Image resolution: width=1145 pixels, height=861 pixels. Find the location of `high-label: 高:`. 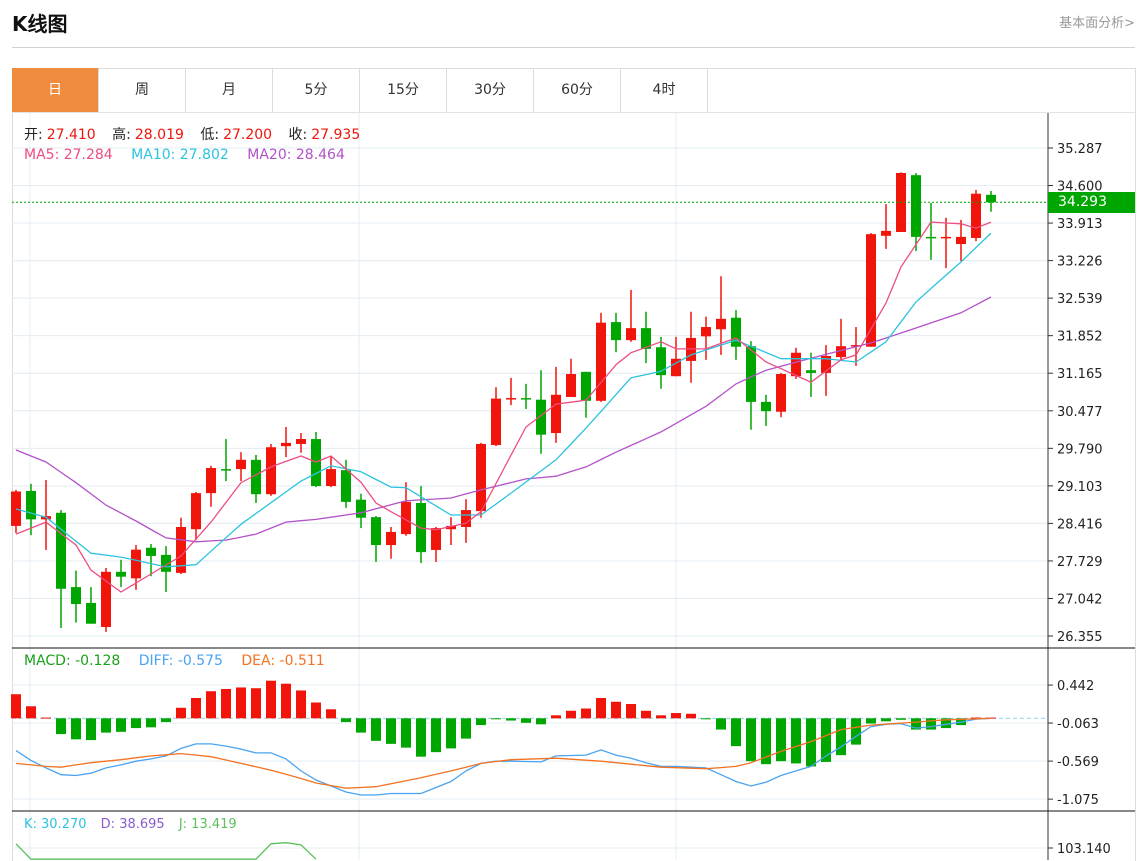

high-label: 高: is located at coordinates (121, 135).